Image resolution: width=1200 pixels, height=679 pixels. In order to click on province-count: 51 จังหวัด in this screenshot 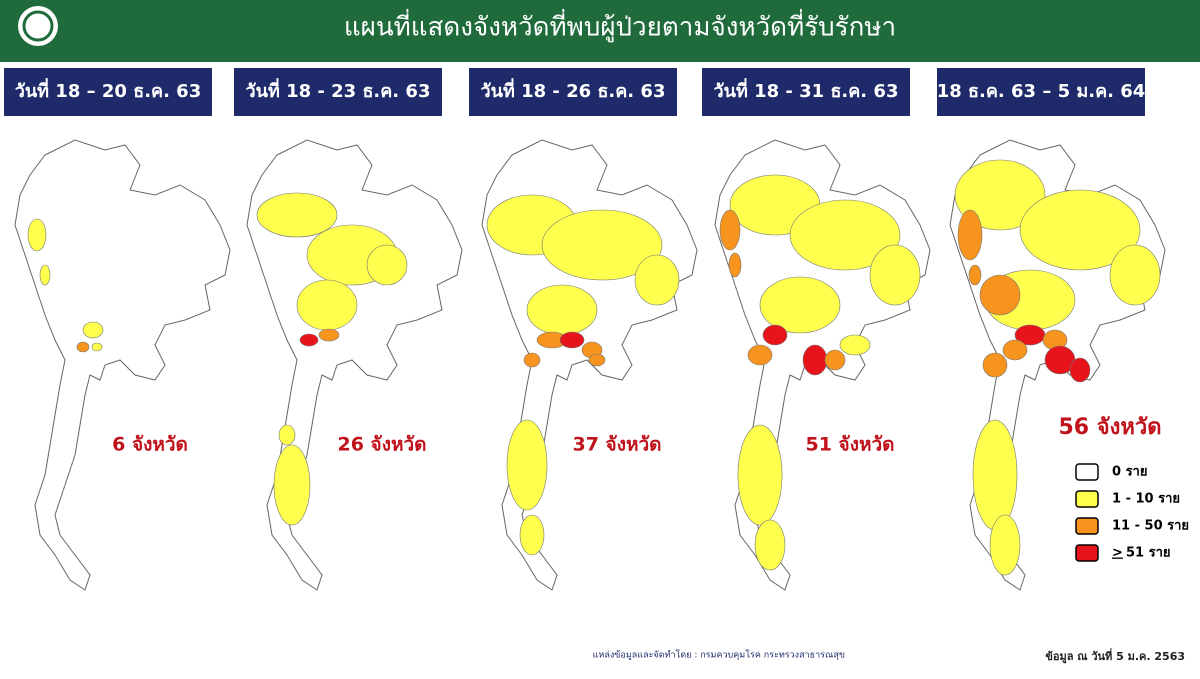, I will do `click(850, 445)`.